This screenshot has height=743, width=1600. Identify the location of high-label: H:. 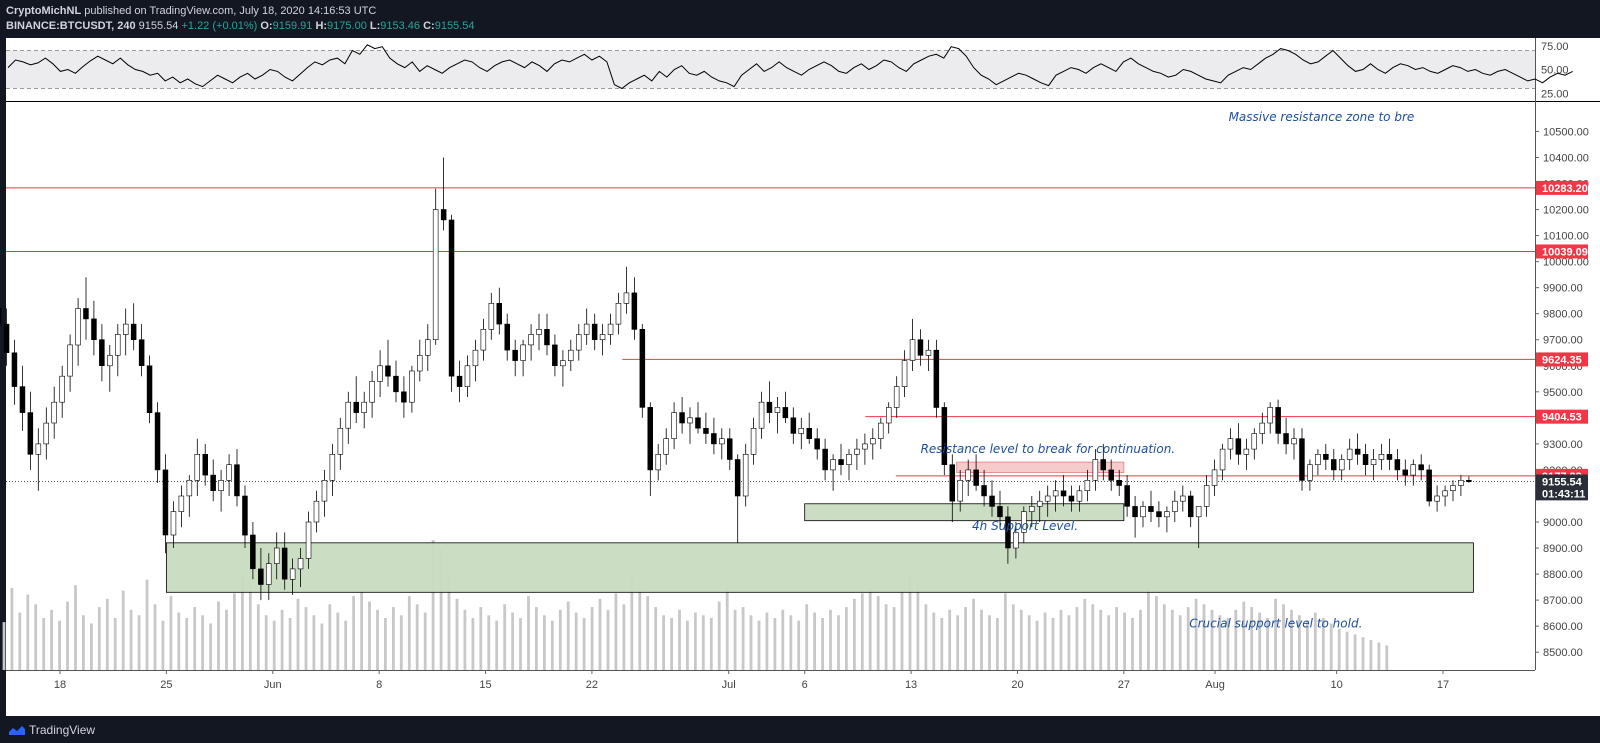
(321, 26).